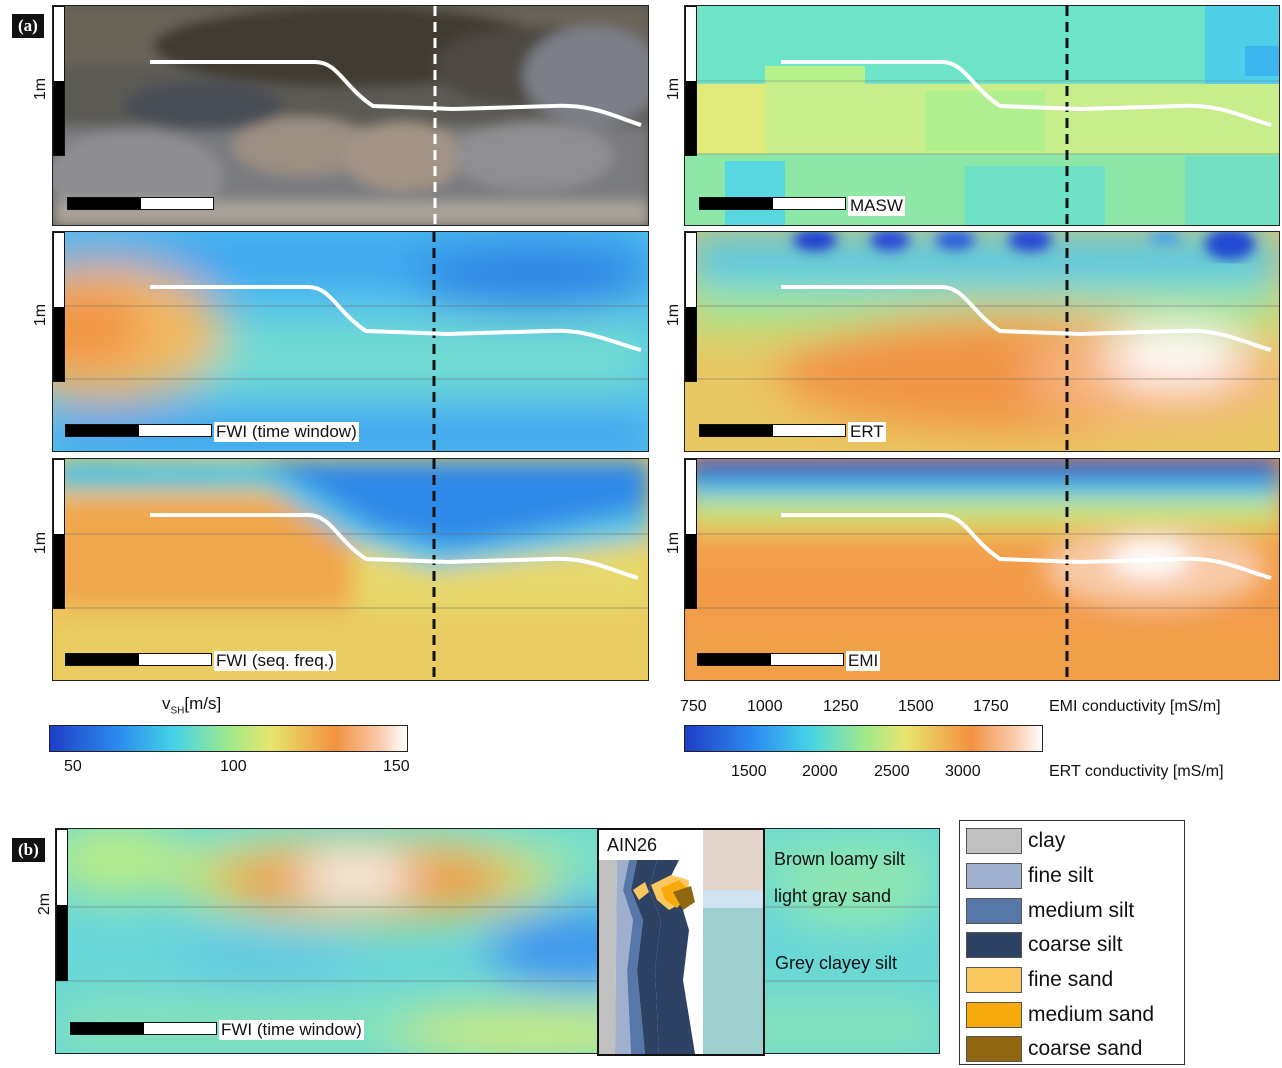 This screenshot has width=1282, height=1068. What do you see at coordinates (916, 706) in the screenshot?
I see `emi-tick: 1500` at bounding box center [916, 706].